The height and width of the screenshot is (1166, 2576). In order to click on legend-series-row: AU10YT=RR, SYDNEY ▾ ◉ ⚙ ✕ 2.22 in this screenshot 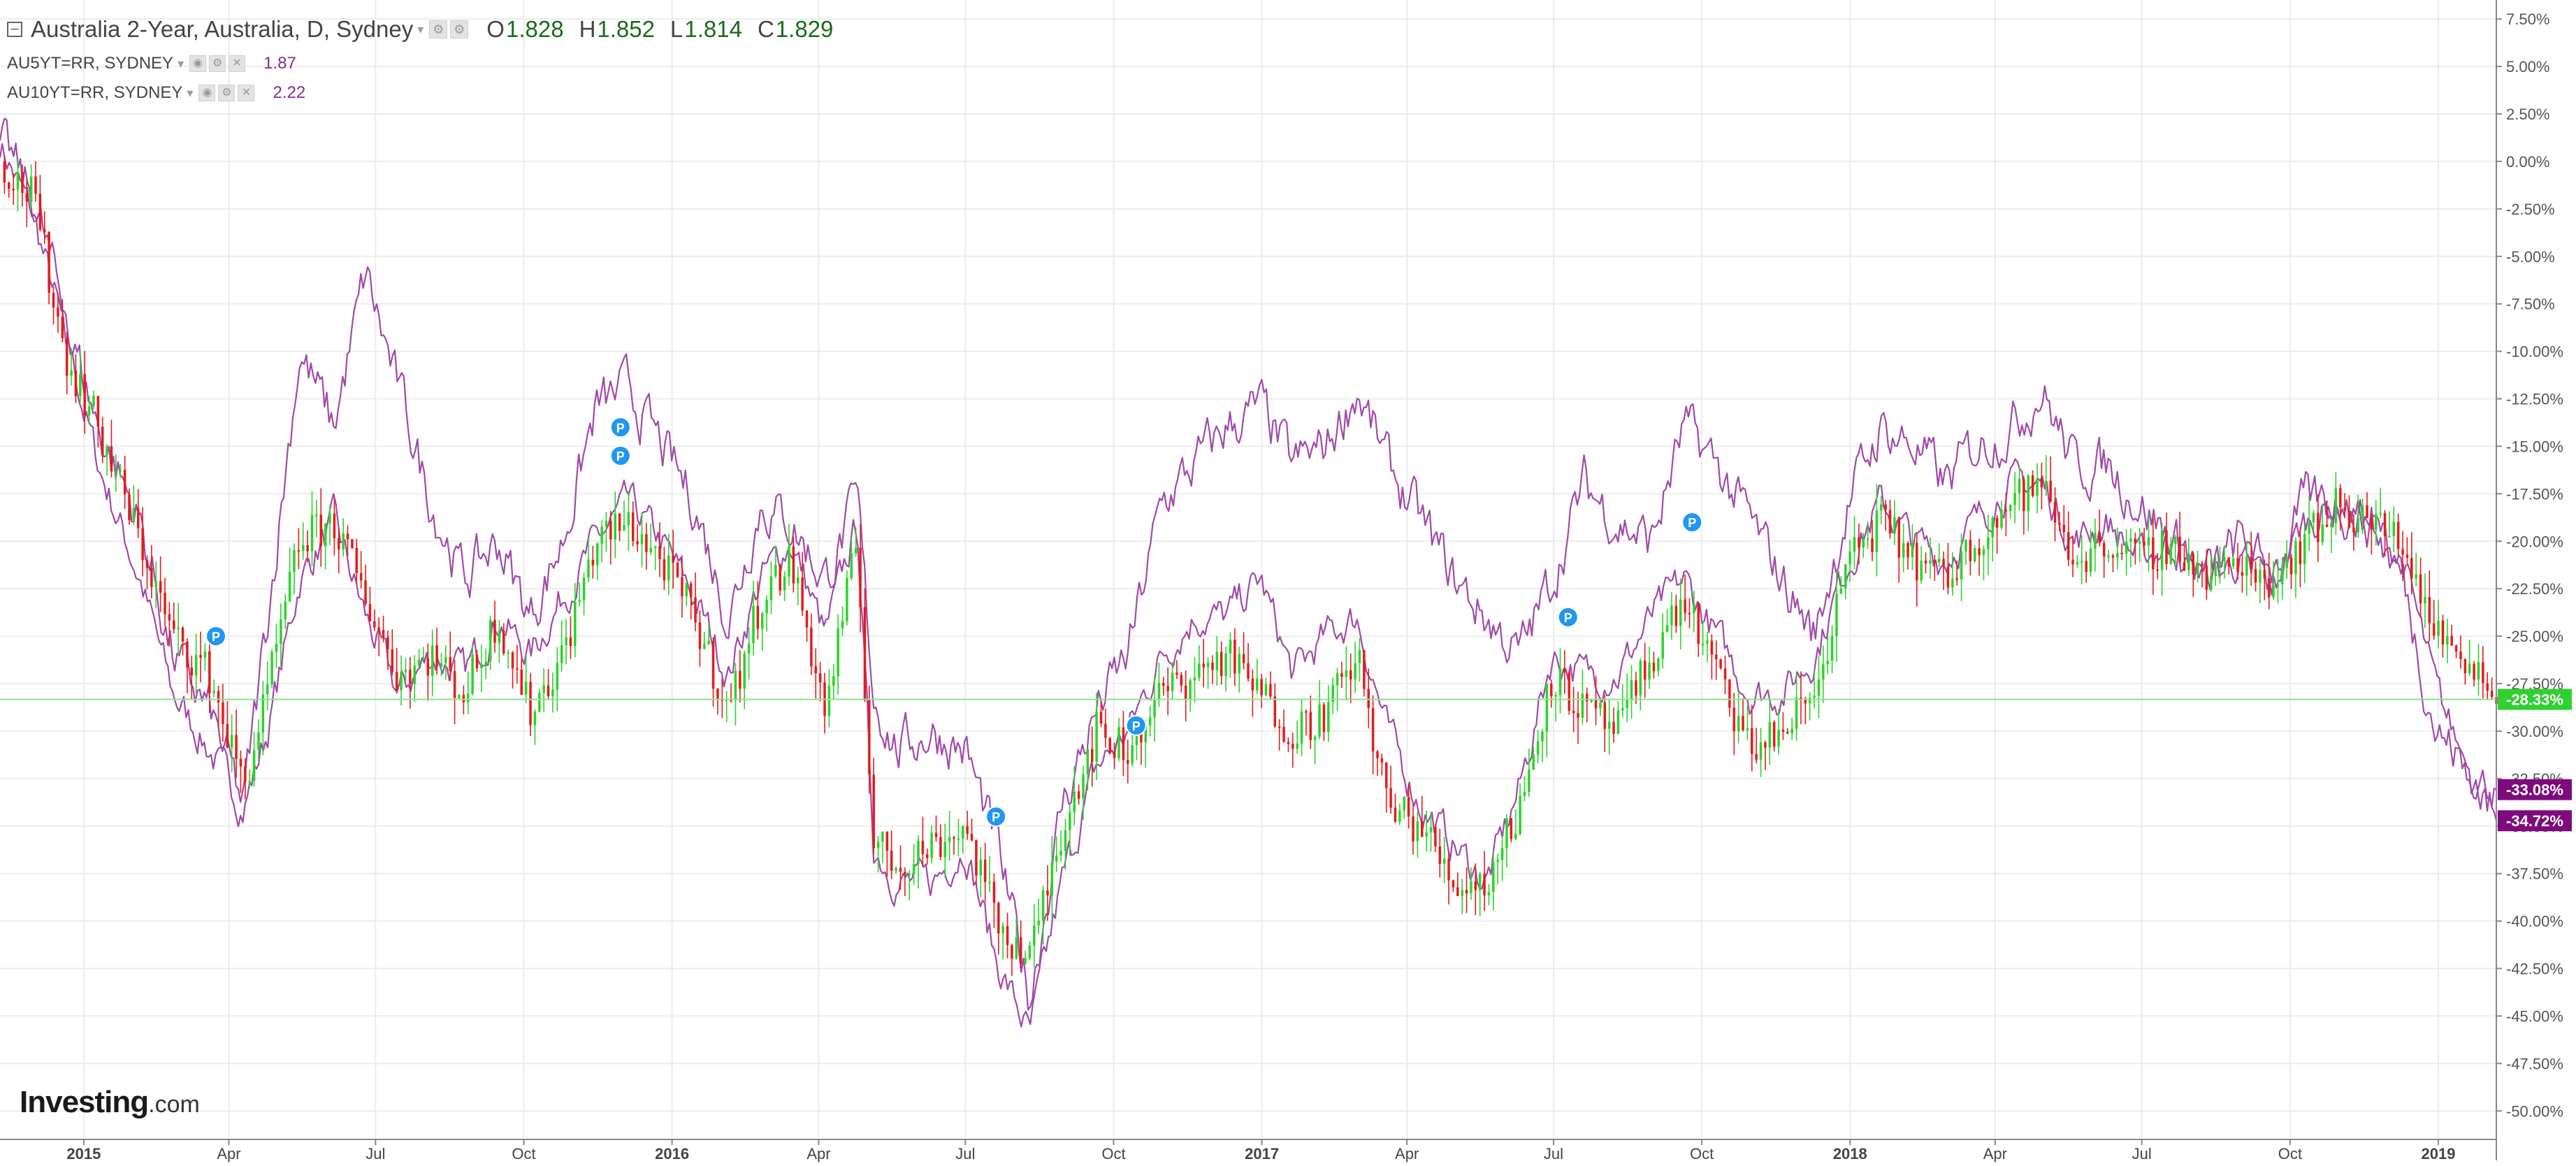, I will do `click(420, 93)`.